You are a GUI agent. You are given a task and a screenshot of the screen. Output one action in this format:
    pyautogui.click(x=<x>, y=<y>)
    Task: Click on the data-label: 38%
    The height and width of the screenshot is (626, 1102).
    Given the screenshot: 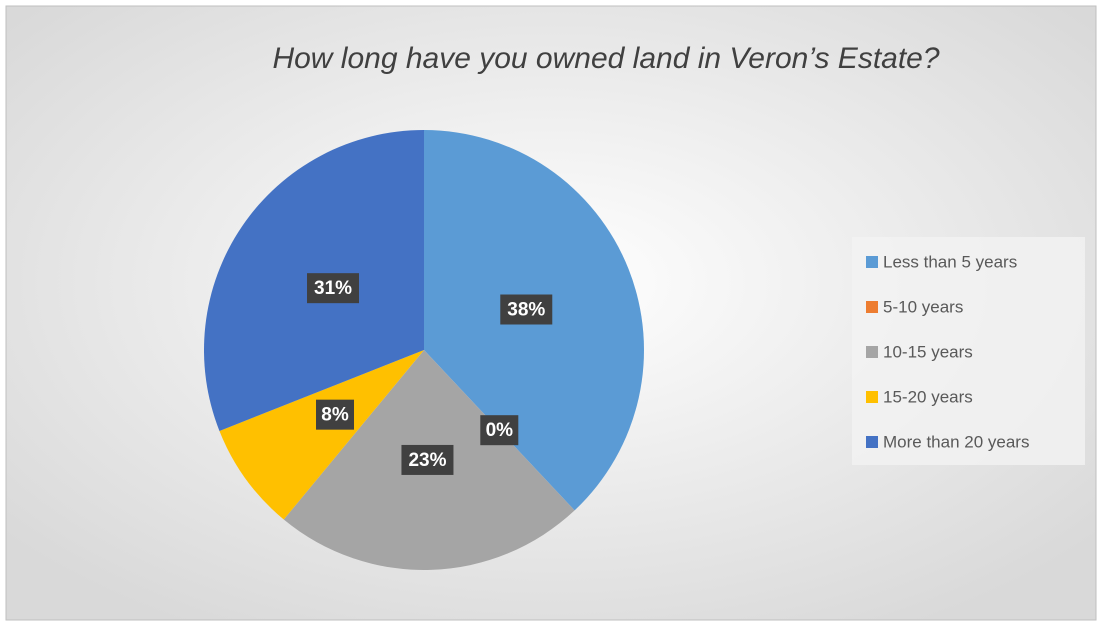 What is the action you would take?
    pyautogui.click(x=526, y=310)
    